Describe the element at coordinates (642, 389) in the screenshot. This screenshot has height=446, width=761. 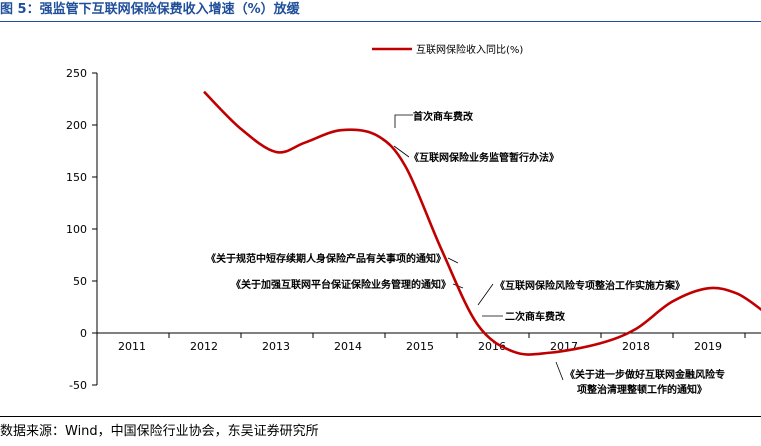
I see `annotation-label: 项整治清理整顿工作的通知》` at that location.